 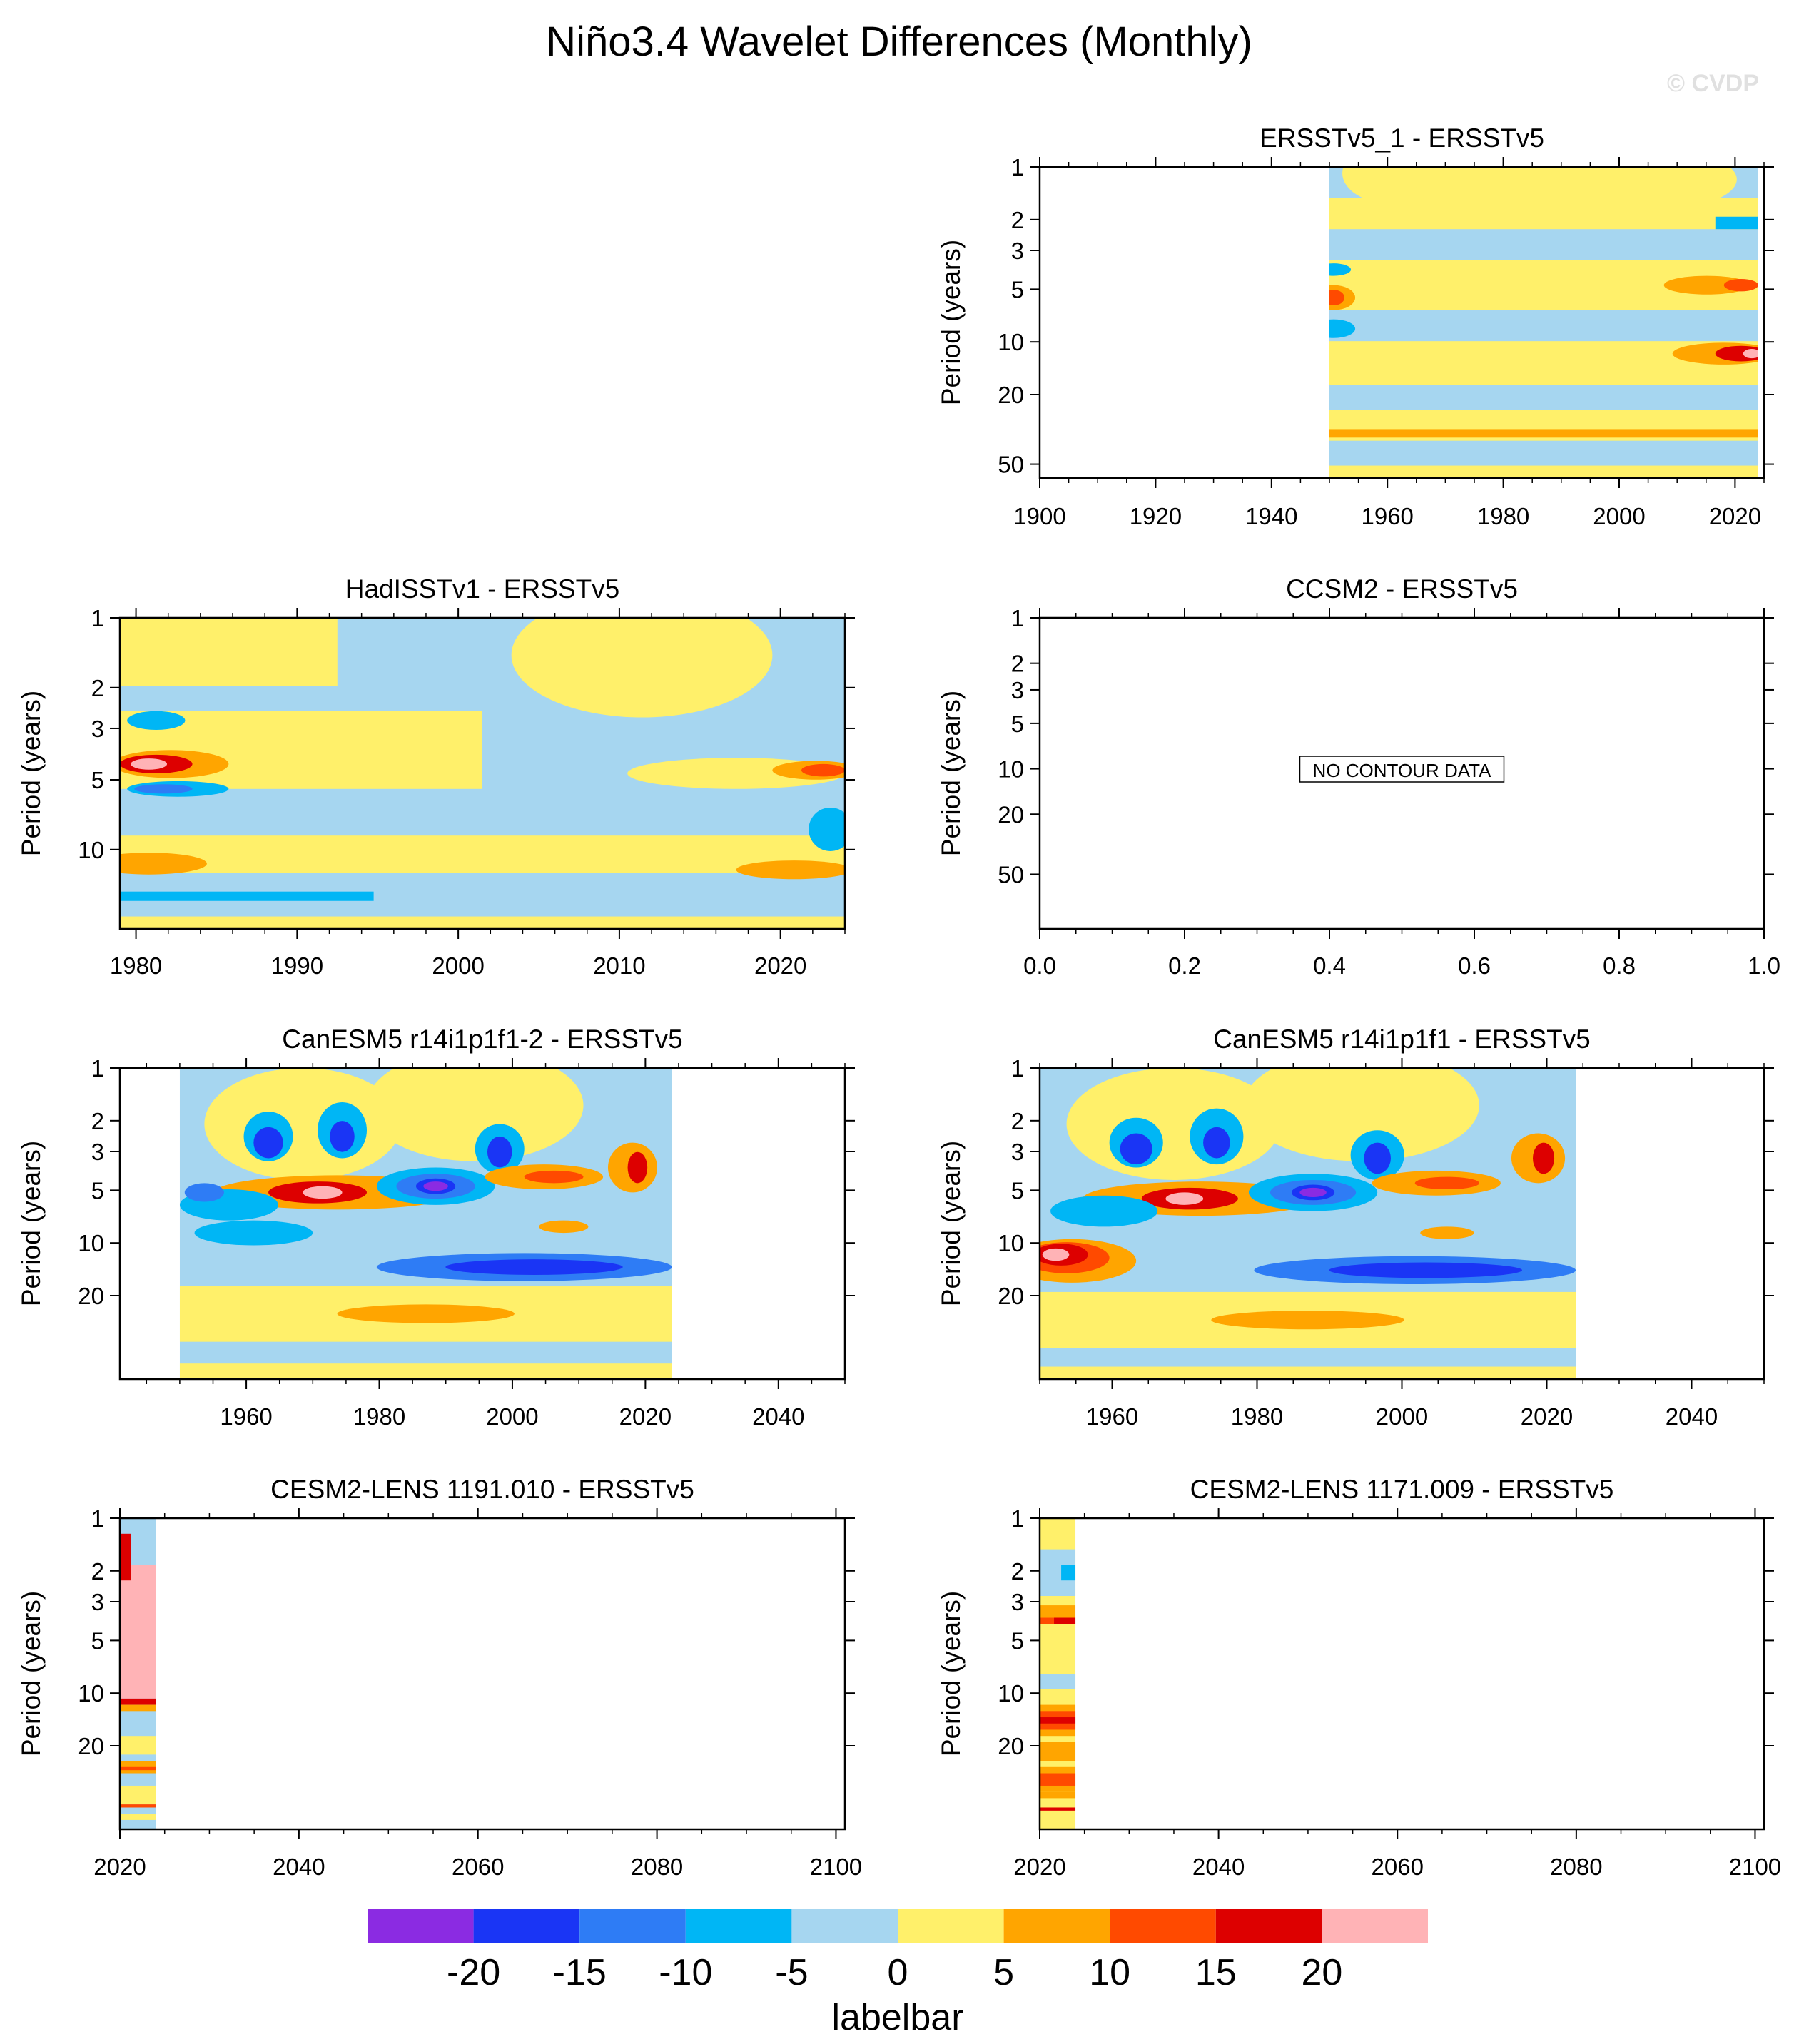 I want to click on y-tick-label: 5, so click(x=97, y=1190).